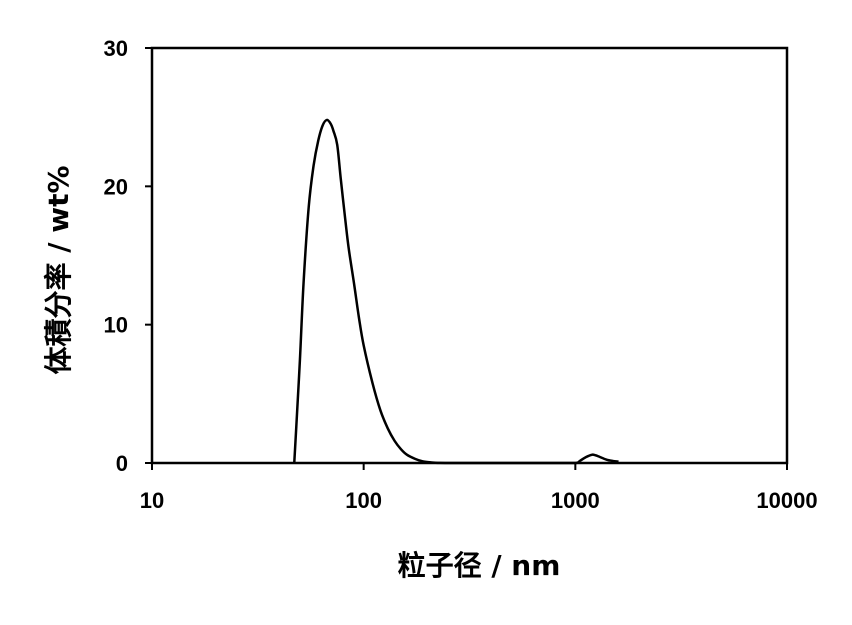 The width and height of the screenshot is (852, 625). Describe the element at coordinates (128, 256) in the screenshot. I see `y-axis-ticks: 0 10 20 30` at that location.